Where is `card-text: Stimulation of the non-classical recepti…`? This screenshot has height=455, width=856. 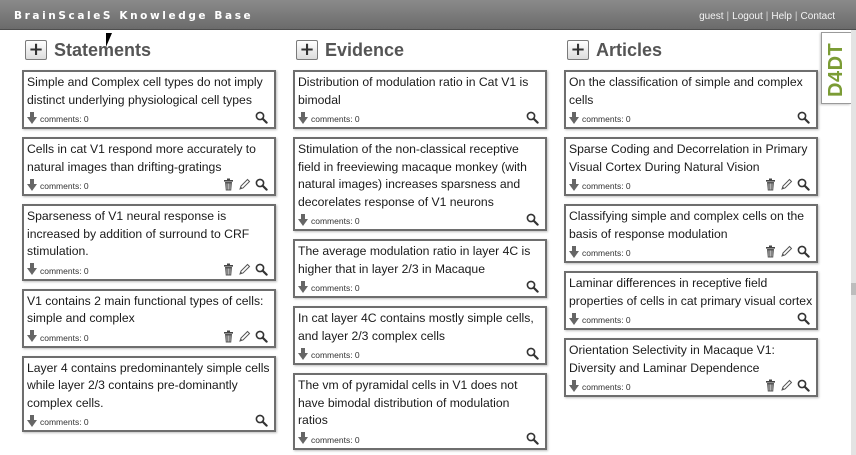 card-text: Stimulation of the non-classical recepti… is located at coordinates (412, 175).